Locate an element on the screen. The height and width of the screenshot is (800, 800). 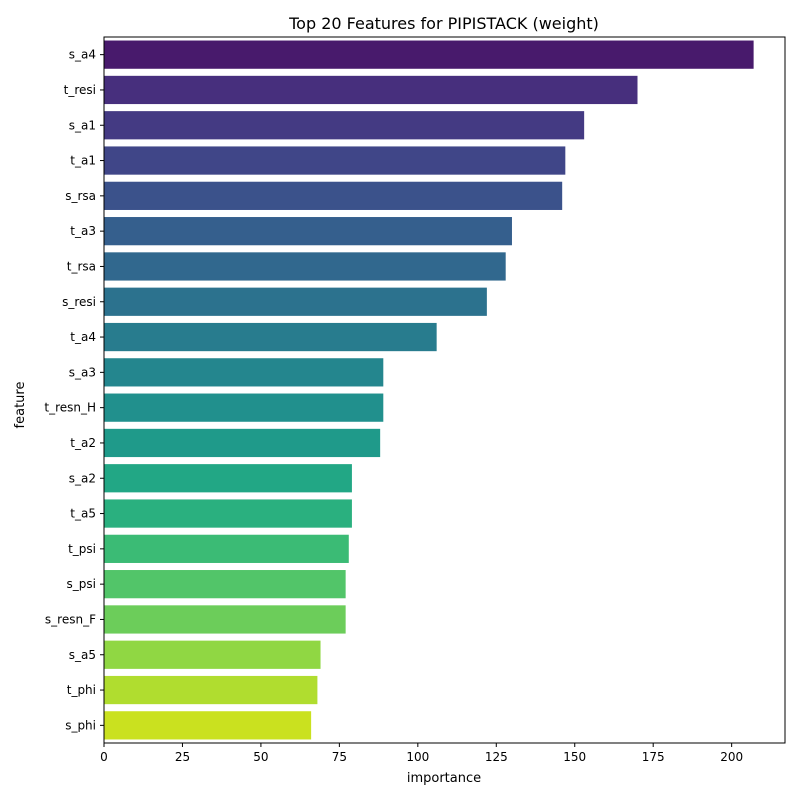
bar-s-resn-f is located at coordinates (225, 619).